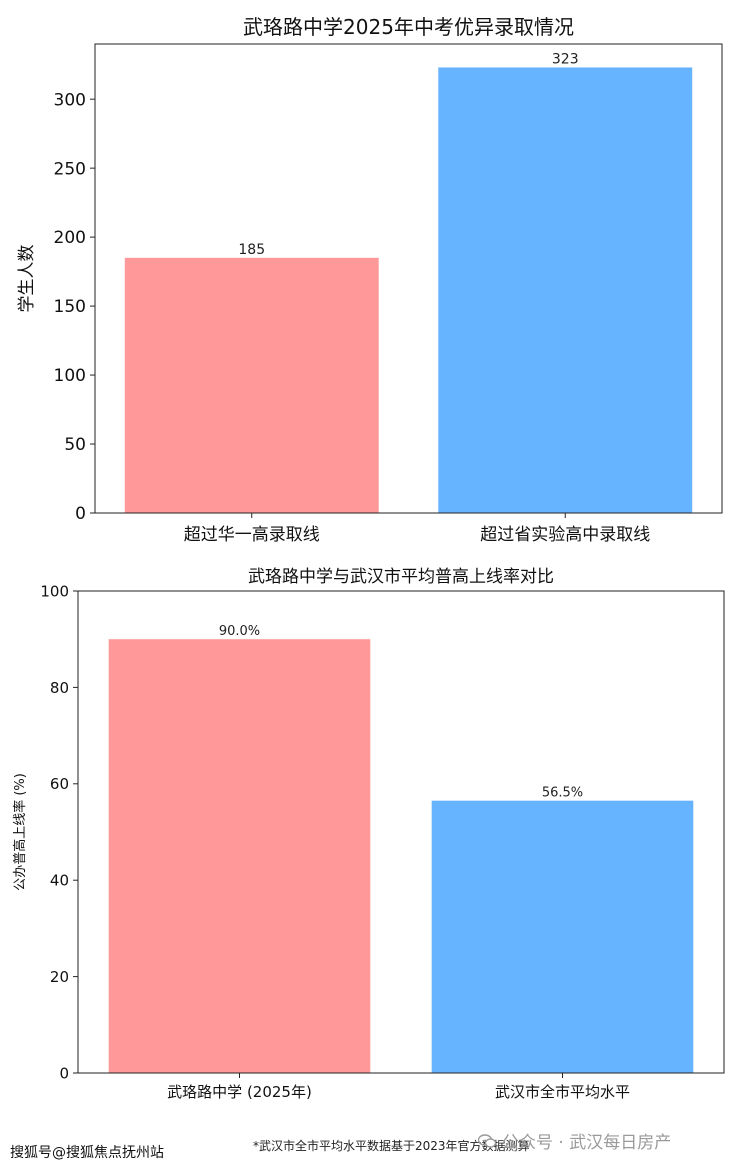  What do you see at coordinates (59, 977) in the screenshot?
I see `chart2-y-tick-label: 20` at bounding box center [59, 977].